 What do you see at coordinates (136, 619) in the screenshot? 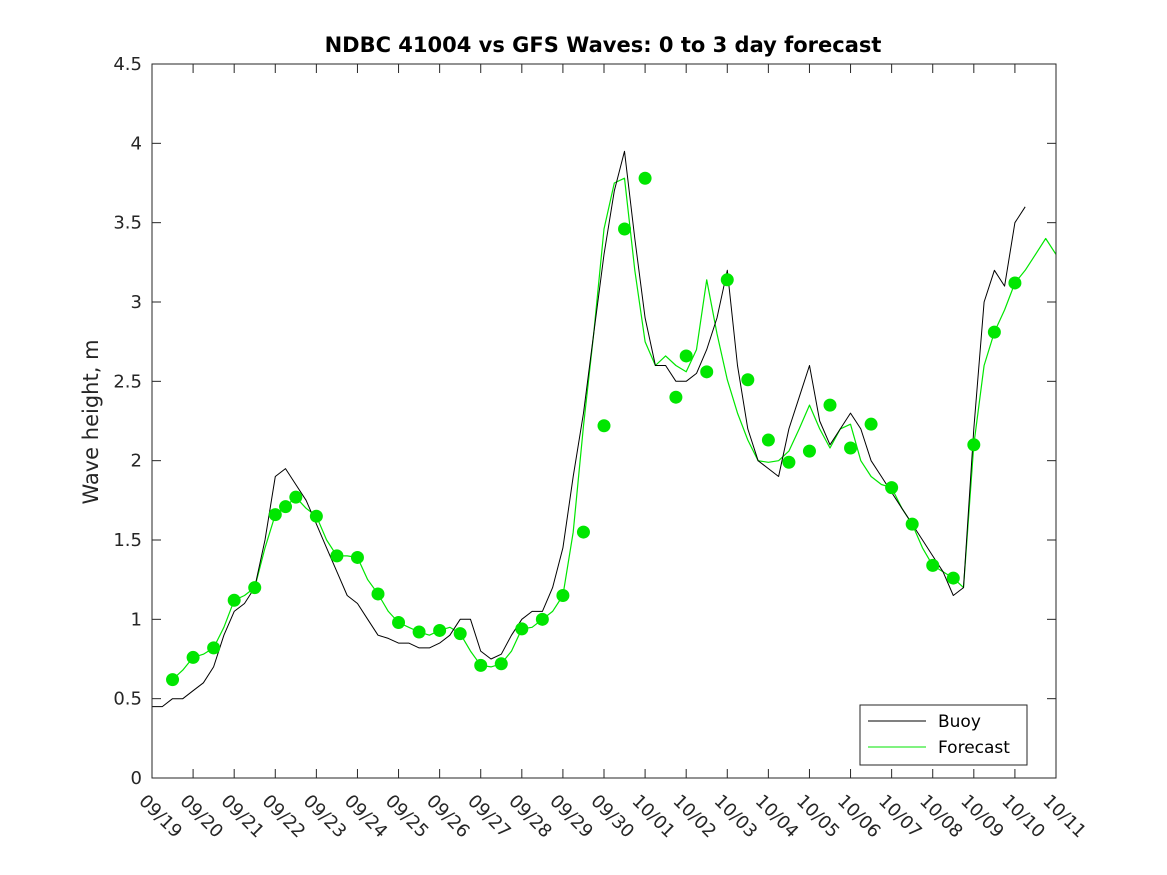
I see `y-tick-label: 1` at bounding box center [136, 619].